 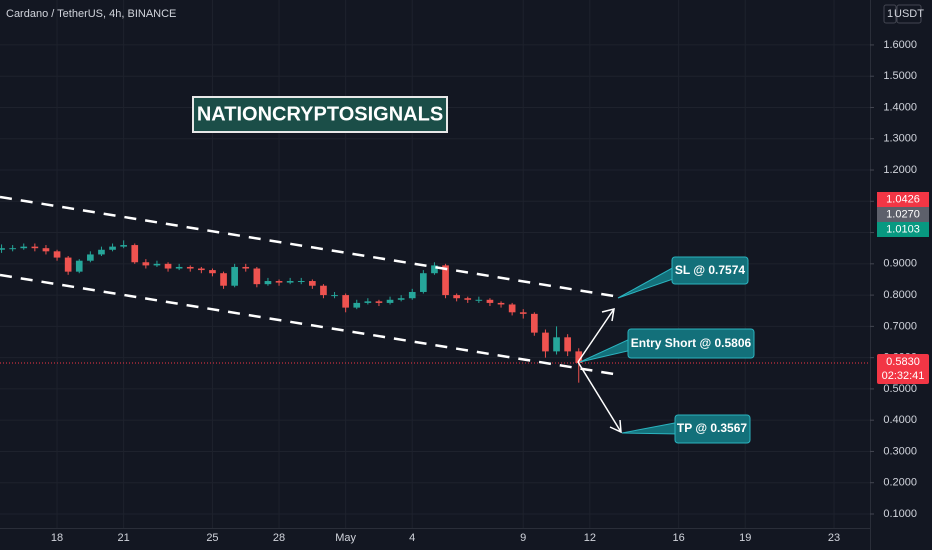 What do you see at coordinates (903, 199) in the screenshot?
I see `price-badge-label: 1.0426` at bounding box center [903, 199].